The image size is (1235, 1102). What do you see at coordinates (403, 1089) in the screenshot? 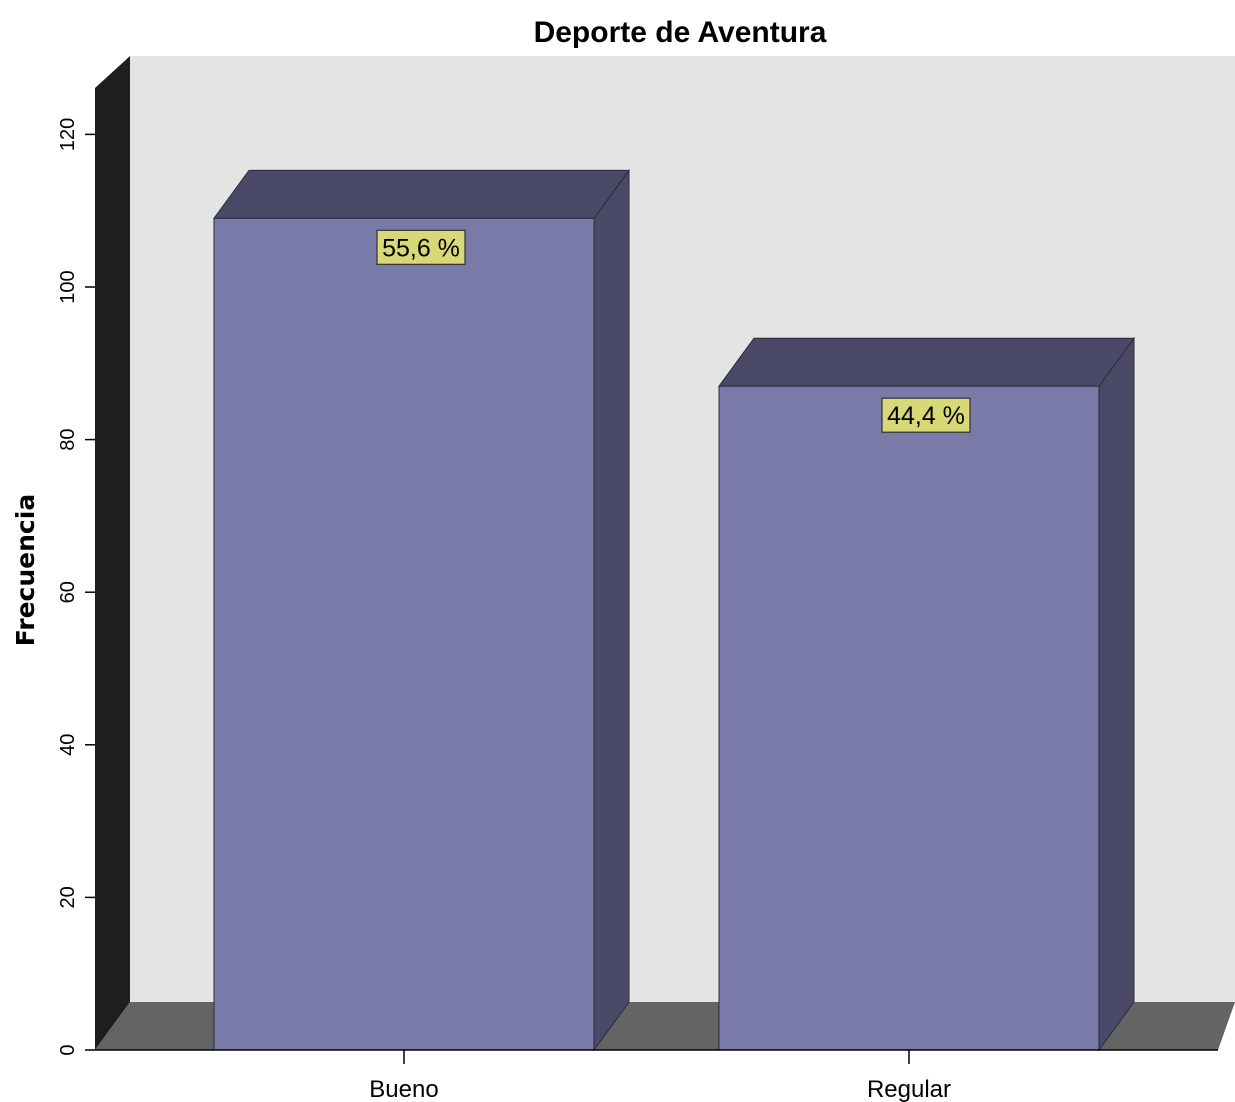
I see `x-category-label-bueno: Bueno` at bounding box center [403, 1089].